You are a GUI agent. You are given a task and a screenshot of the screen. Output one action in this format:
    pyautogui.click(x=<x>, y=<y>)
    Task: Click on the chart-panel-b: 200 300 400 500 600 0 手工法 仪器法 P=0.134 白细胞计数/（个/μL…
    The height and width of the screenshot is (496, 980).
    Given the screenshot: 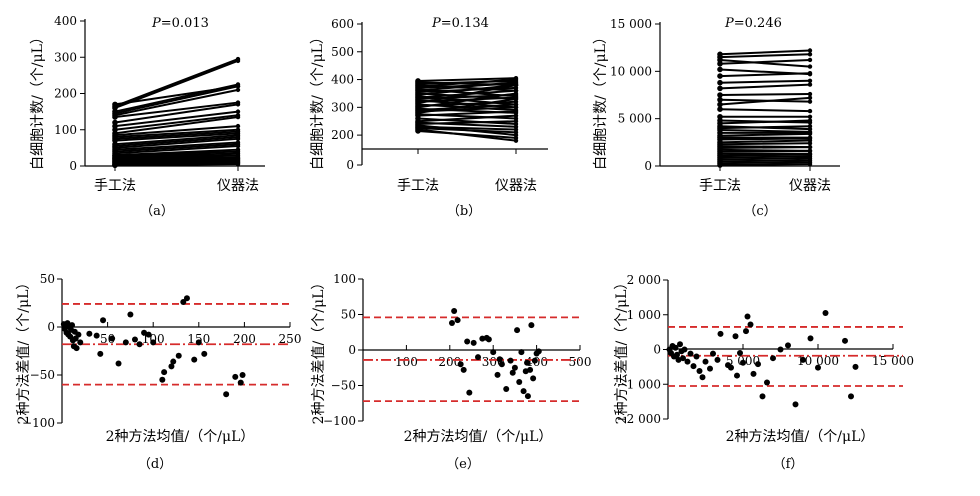 What is the action you would take?
    pyautogui.click(x=429, y=117)
    